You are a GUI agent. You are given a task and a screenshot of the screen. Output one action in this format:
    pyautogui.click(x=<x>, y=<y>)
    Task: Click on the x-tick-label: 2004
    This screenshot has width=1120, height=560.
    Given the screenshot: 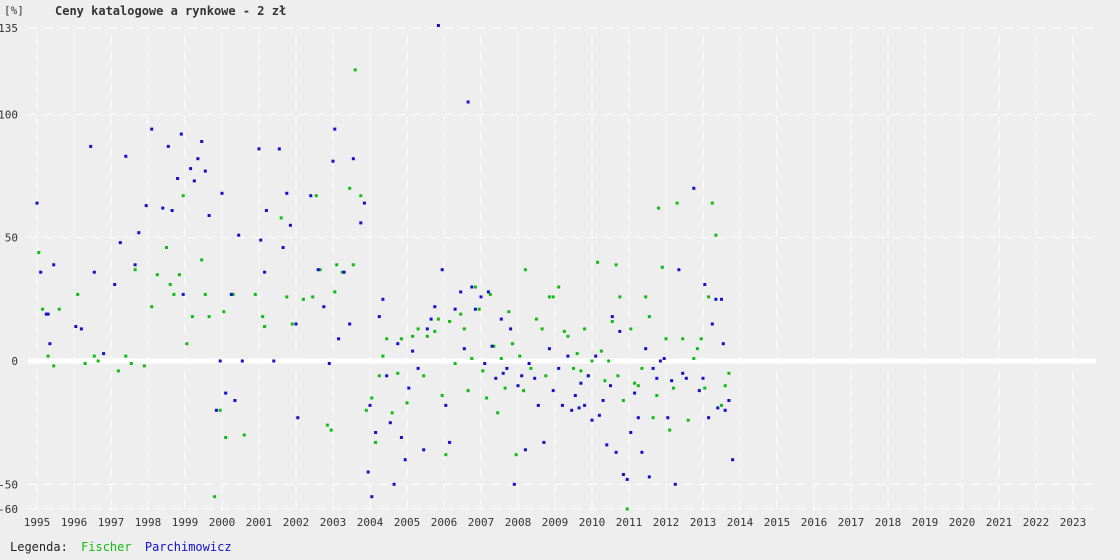 What is the action you would take?
    pyautogui.click(x=370, y=522)
    